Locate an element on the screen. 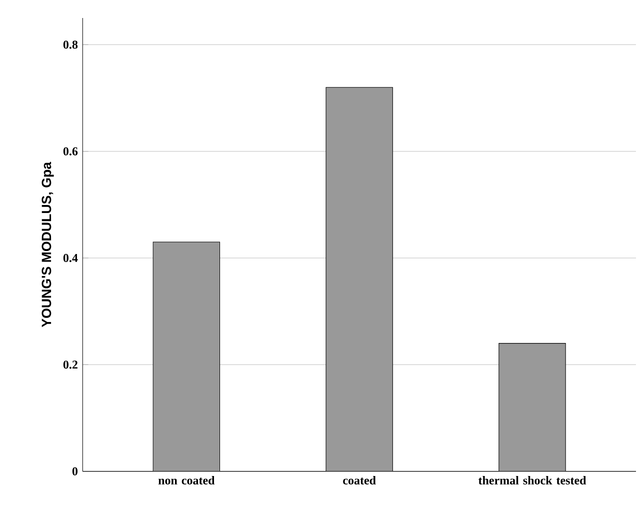  y-axis-title: YOUNG'S MODULUS, Gpa is located at coordinates (48, 245).